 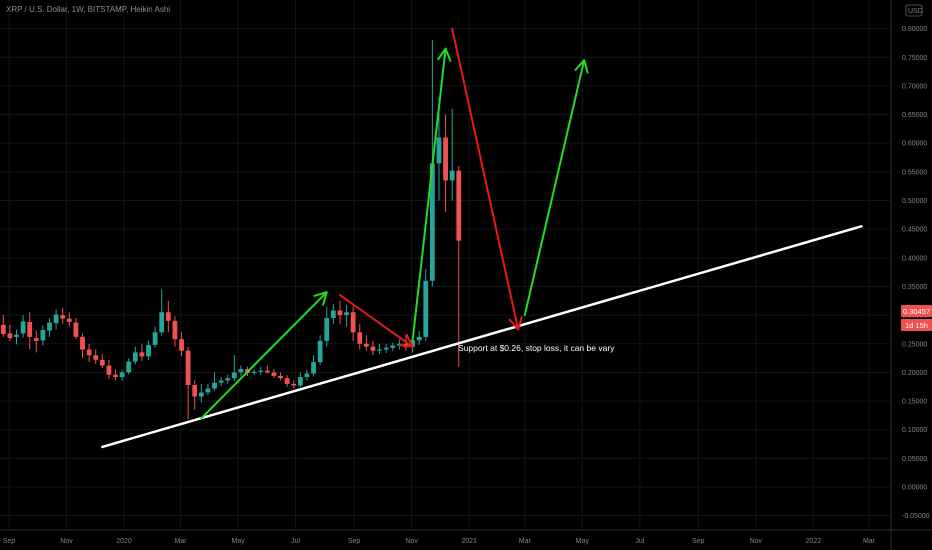 I want to click on y-tick-label: 0.00000, so click(x=914, y=488).